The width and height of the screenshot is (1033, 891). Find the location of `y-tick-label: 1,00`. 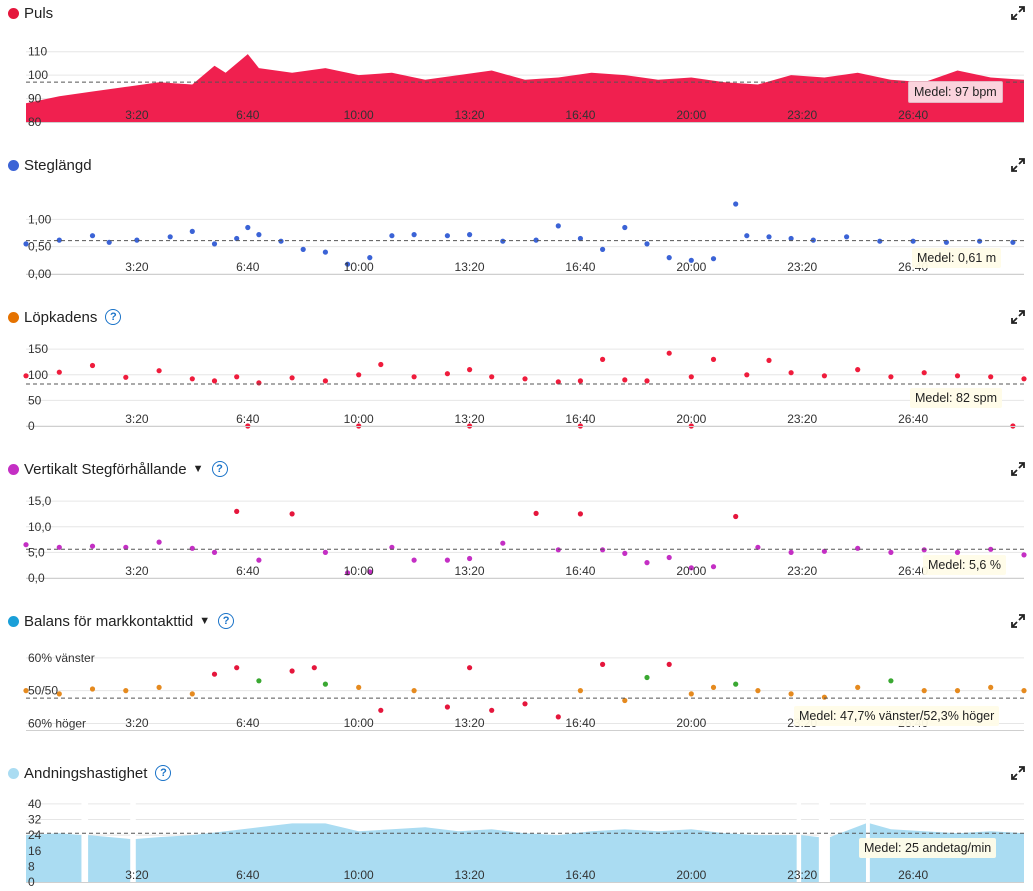

y-tick-label: 1,00 is located at coordinates (40, 219).